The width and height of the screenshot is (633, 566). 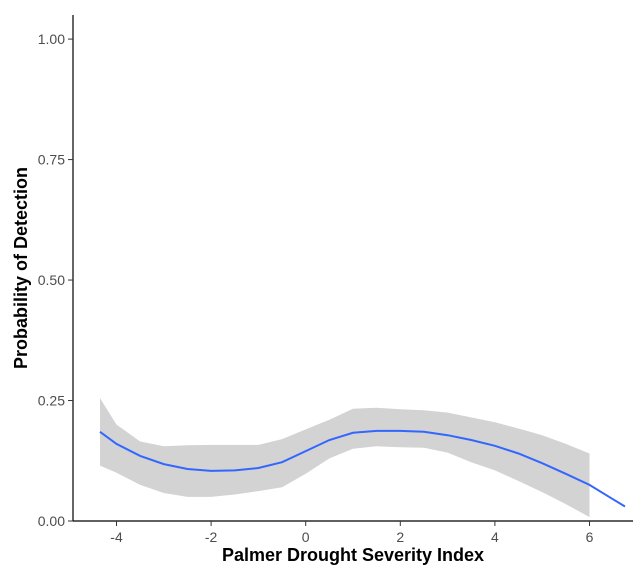 What do you see at coordinates (590, 537) in the screenshot?
I see `x-tick-label: 6` at bounding box center [590, 537].